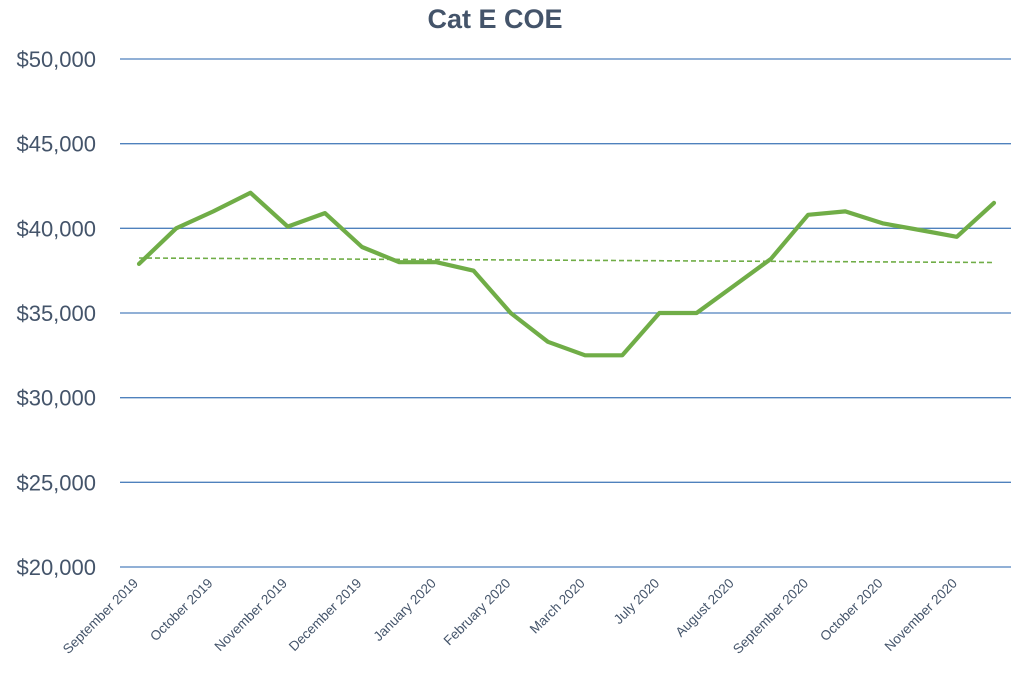 The width and height of the screenshot is (1024, 683). Describe the element at coordinates (56, 398) in the screenshot. I see `y-tick-label: $30,000` at that location.